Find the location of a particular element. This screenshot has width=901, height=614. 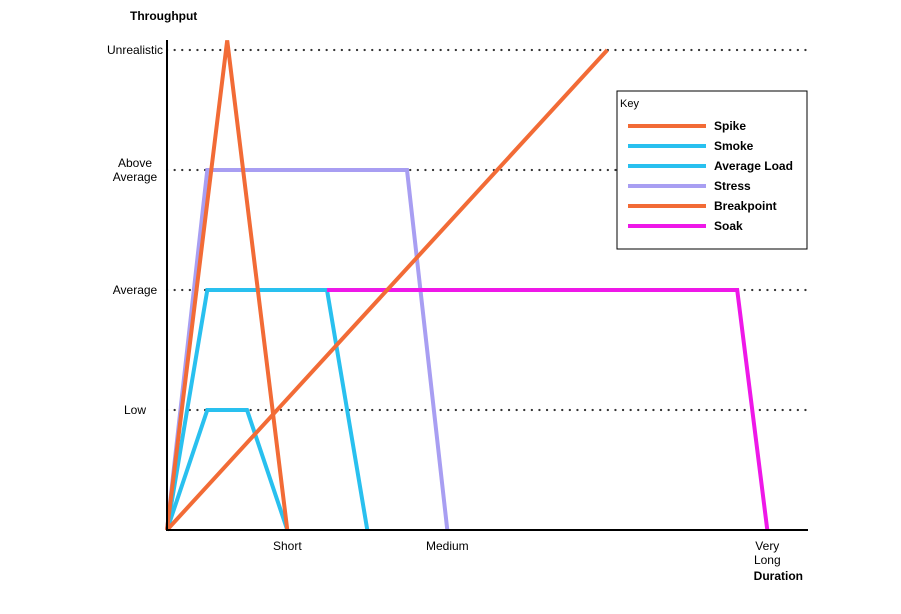

y-axis-title: Throughput is located at coordinates (163, 16).